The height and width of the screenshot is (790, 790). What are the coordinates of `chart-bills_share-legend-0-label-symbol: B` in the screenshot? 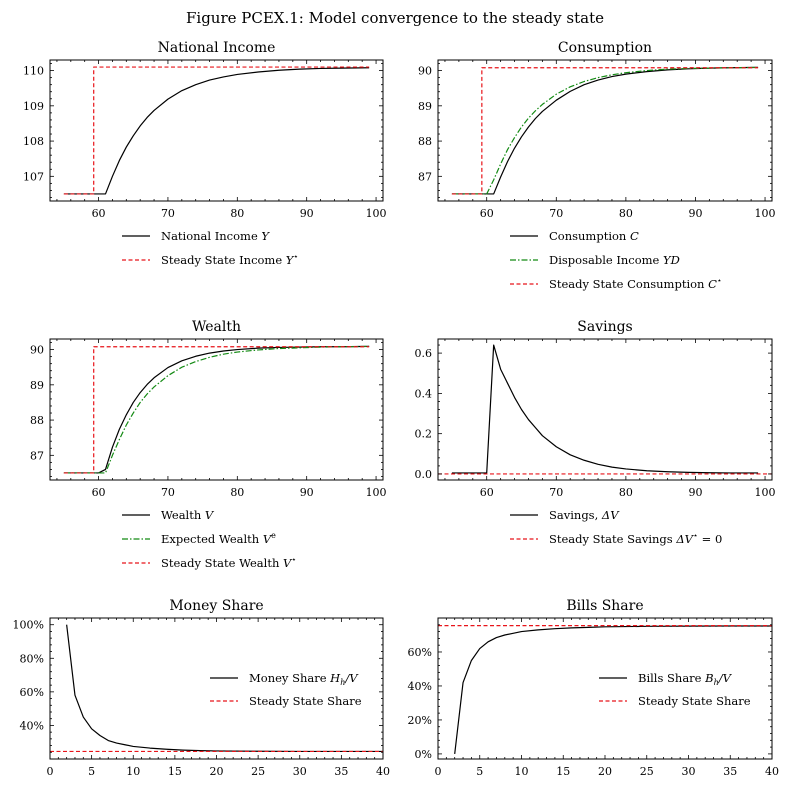 It's located at (708, 678).